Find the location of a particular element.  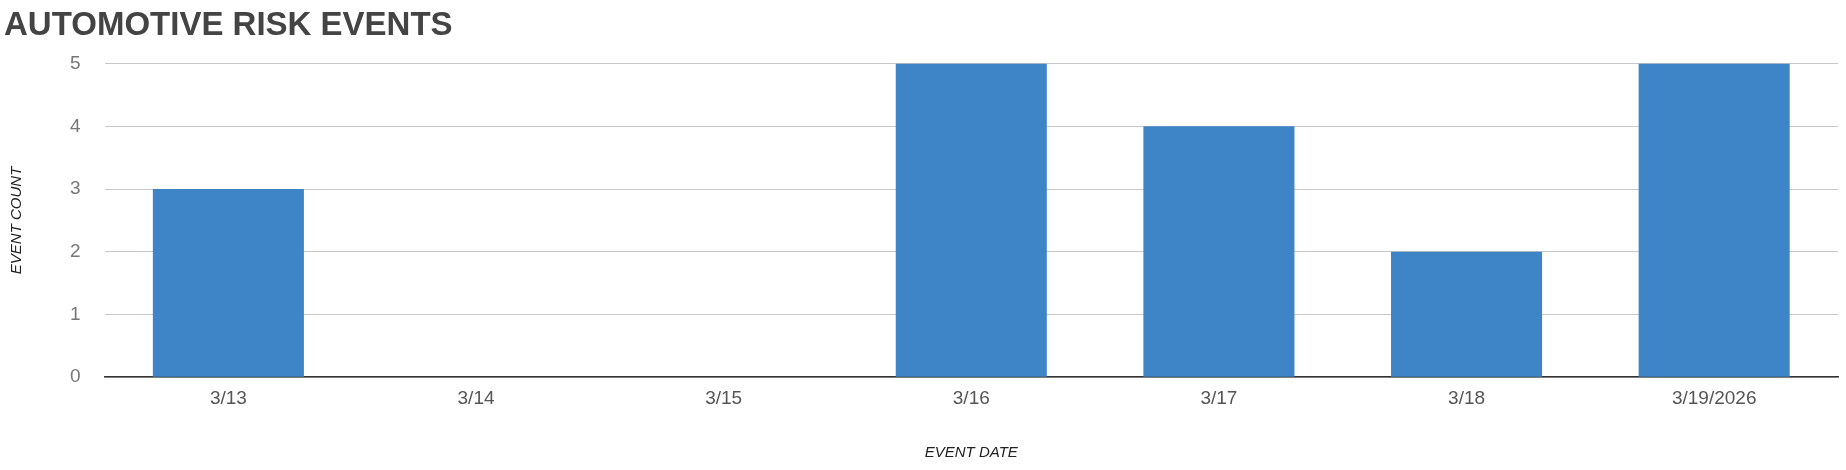

x-tick-label: 3/18 is located at coordinates (1467, 397).